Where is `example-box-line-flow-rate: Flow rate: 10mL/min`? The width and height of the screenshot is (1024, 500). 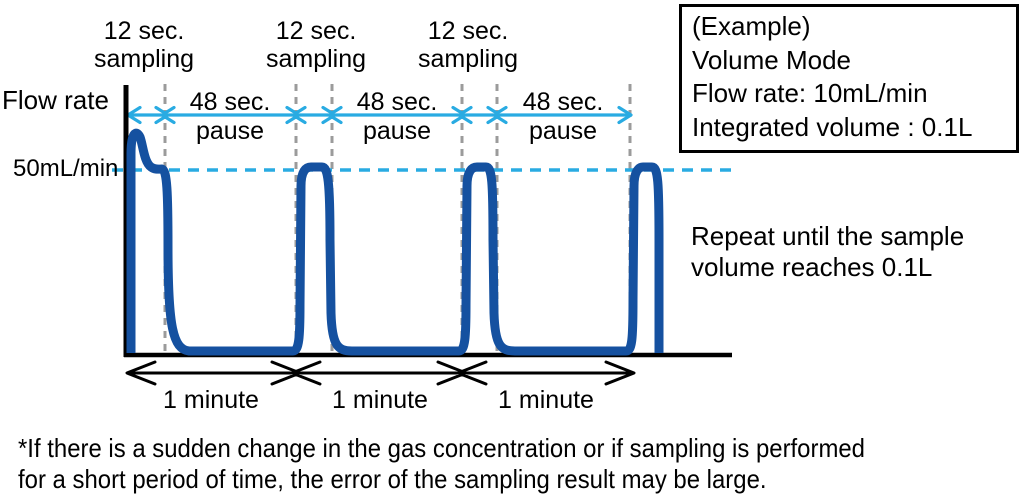 example-box-line-flow-rate: Flow rate: 10mL/min is located at coordinates (810, 93).